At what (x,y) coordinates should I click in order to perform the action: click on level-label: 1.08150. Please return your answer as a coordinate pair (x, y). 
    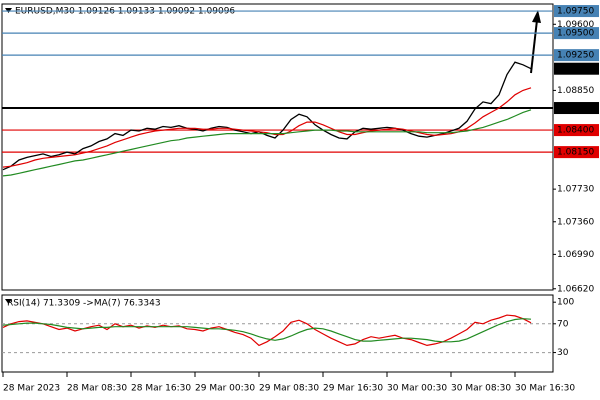
    Looking at the image, I should click on (575, 153).